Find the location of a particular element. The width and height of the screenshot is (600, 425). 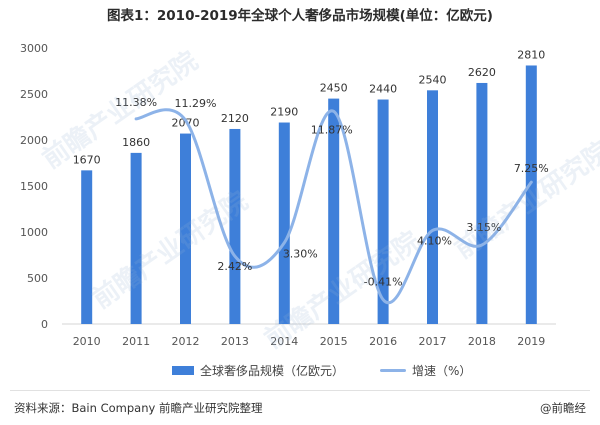

x-tick-label: 2010 is located at coordinates (87, 341).